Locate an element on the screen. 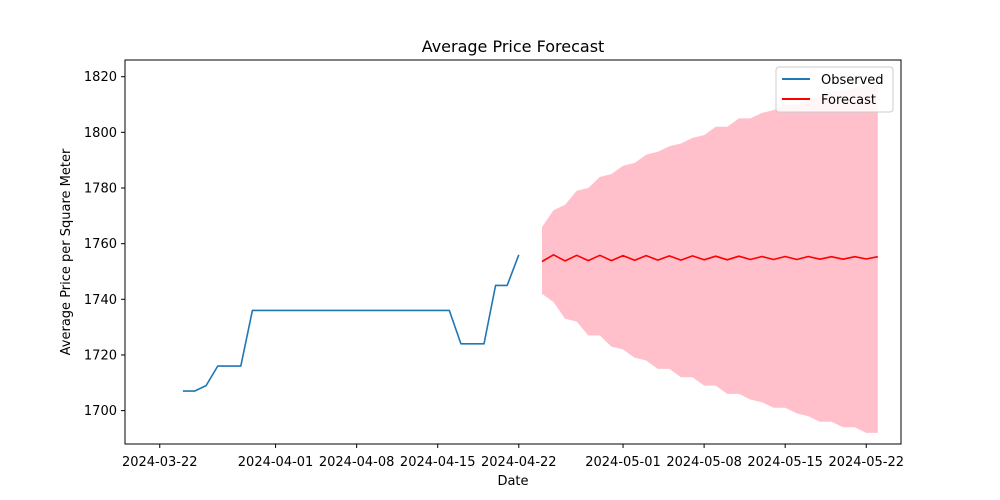 The height and width of the screenshot is (500, 1000). y-tick-label: 1800 is located at coordinates (100, 133).